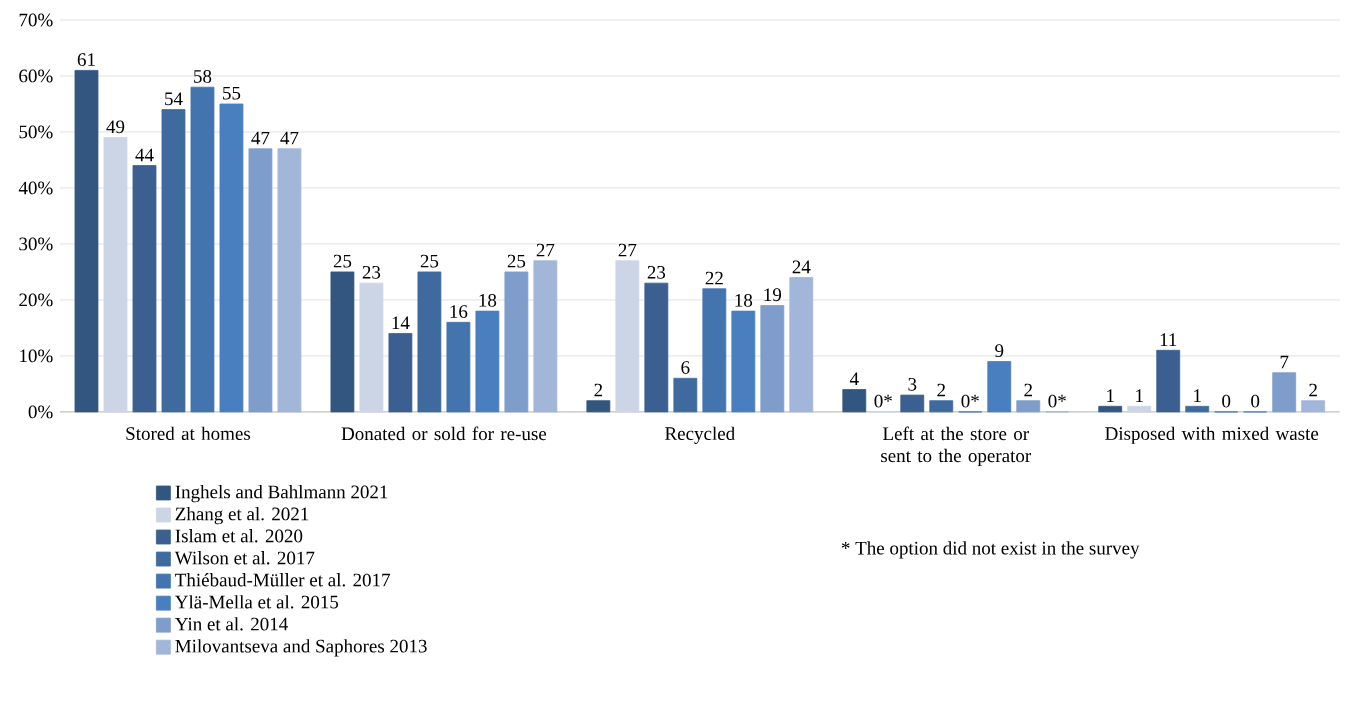 The height and width of the screenshot is (717, 1346). Describe the element at coordinates (301, 648) in the screenshot. I see `legend-label: Milovantseva and Saphores 2013` at that location.